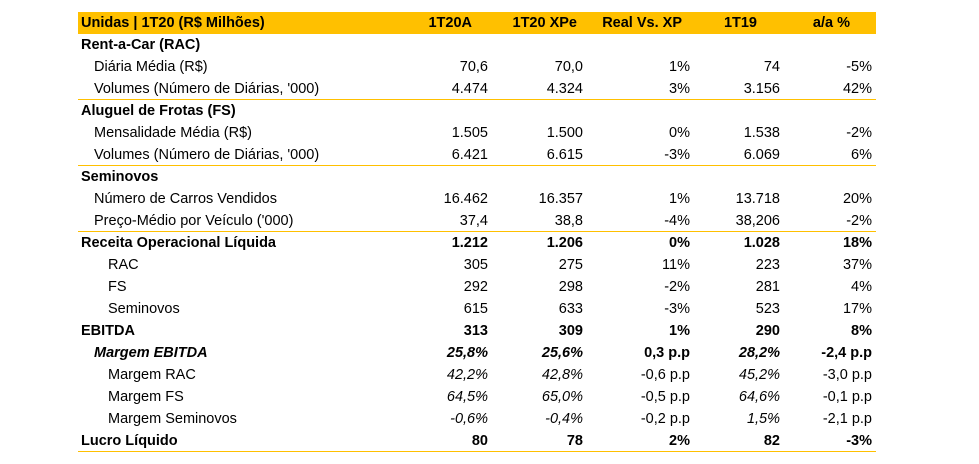 This screenshot has height=464, width=979. What do you see at coordinates (172, 419) in the screenshot?
I see `row-label: Margem Seminovos` at bounding box center [172, 419].